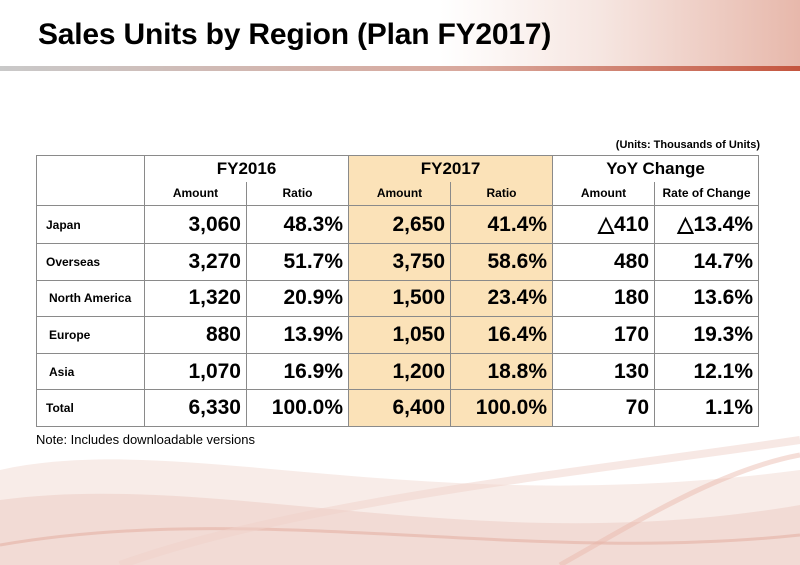  I want to click on group-header-fy2017: FY2017, so click(451, 168).